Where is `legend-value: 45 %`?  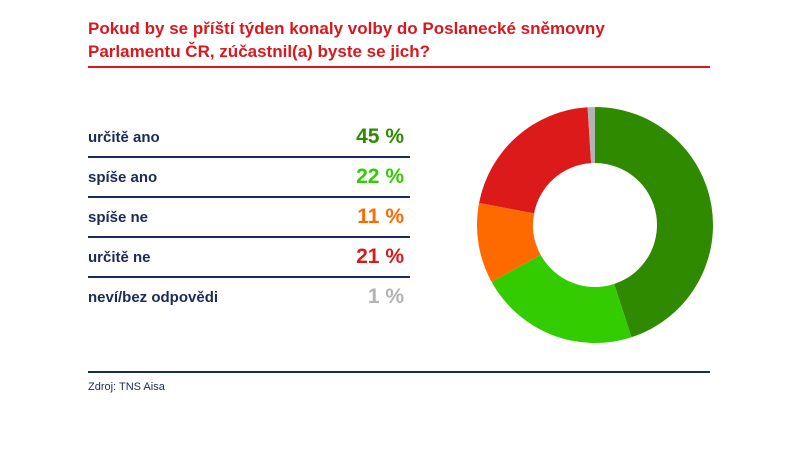 legend-value: 45 % is located at coordinates (380, 136).